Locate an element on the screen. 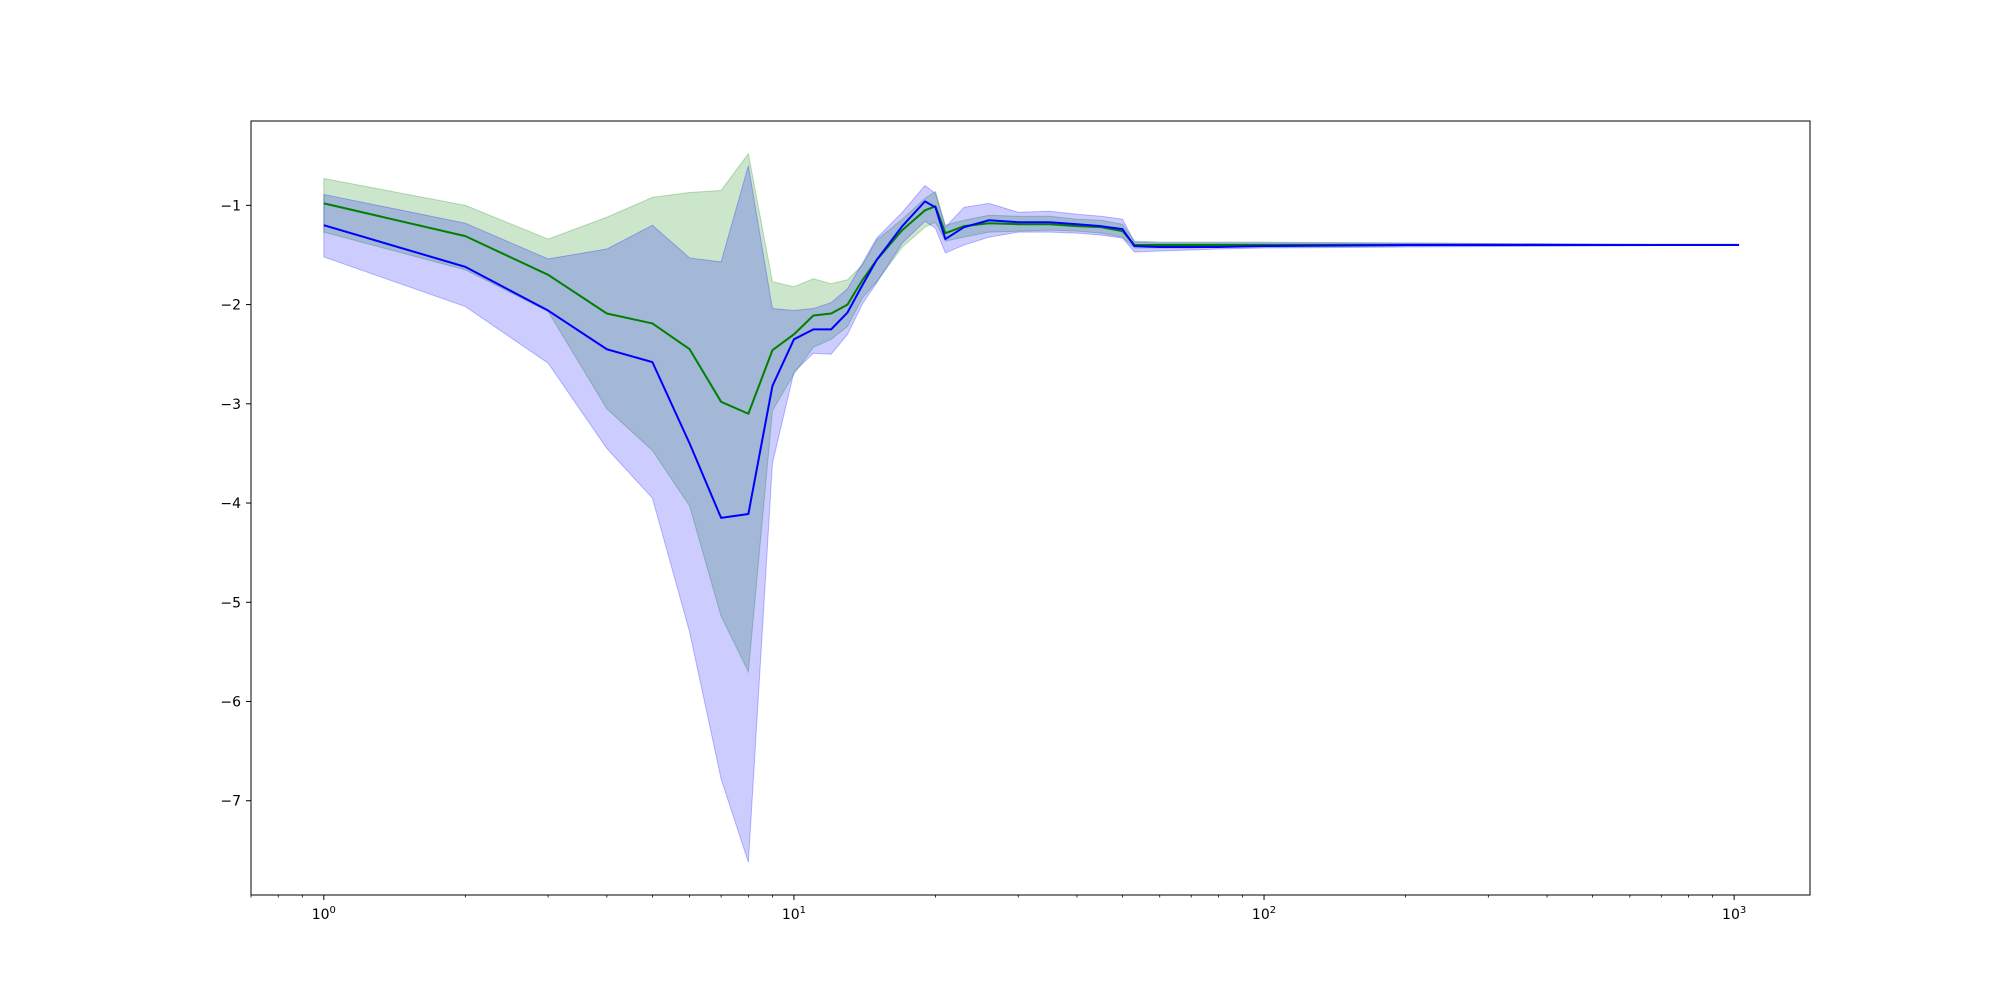 This screenshot has height=1000, width=2000. x-tick-label: 102 is located at coordinates (1264, 914).